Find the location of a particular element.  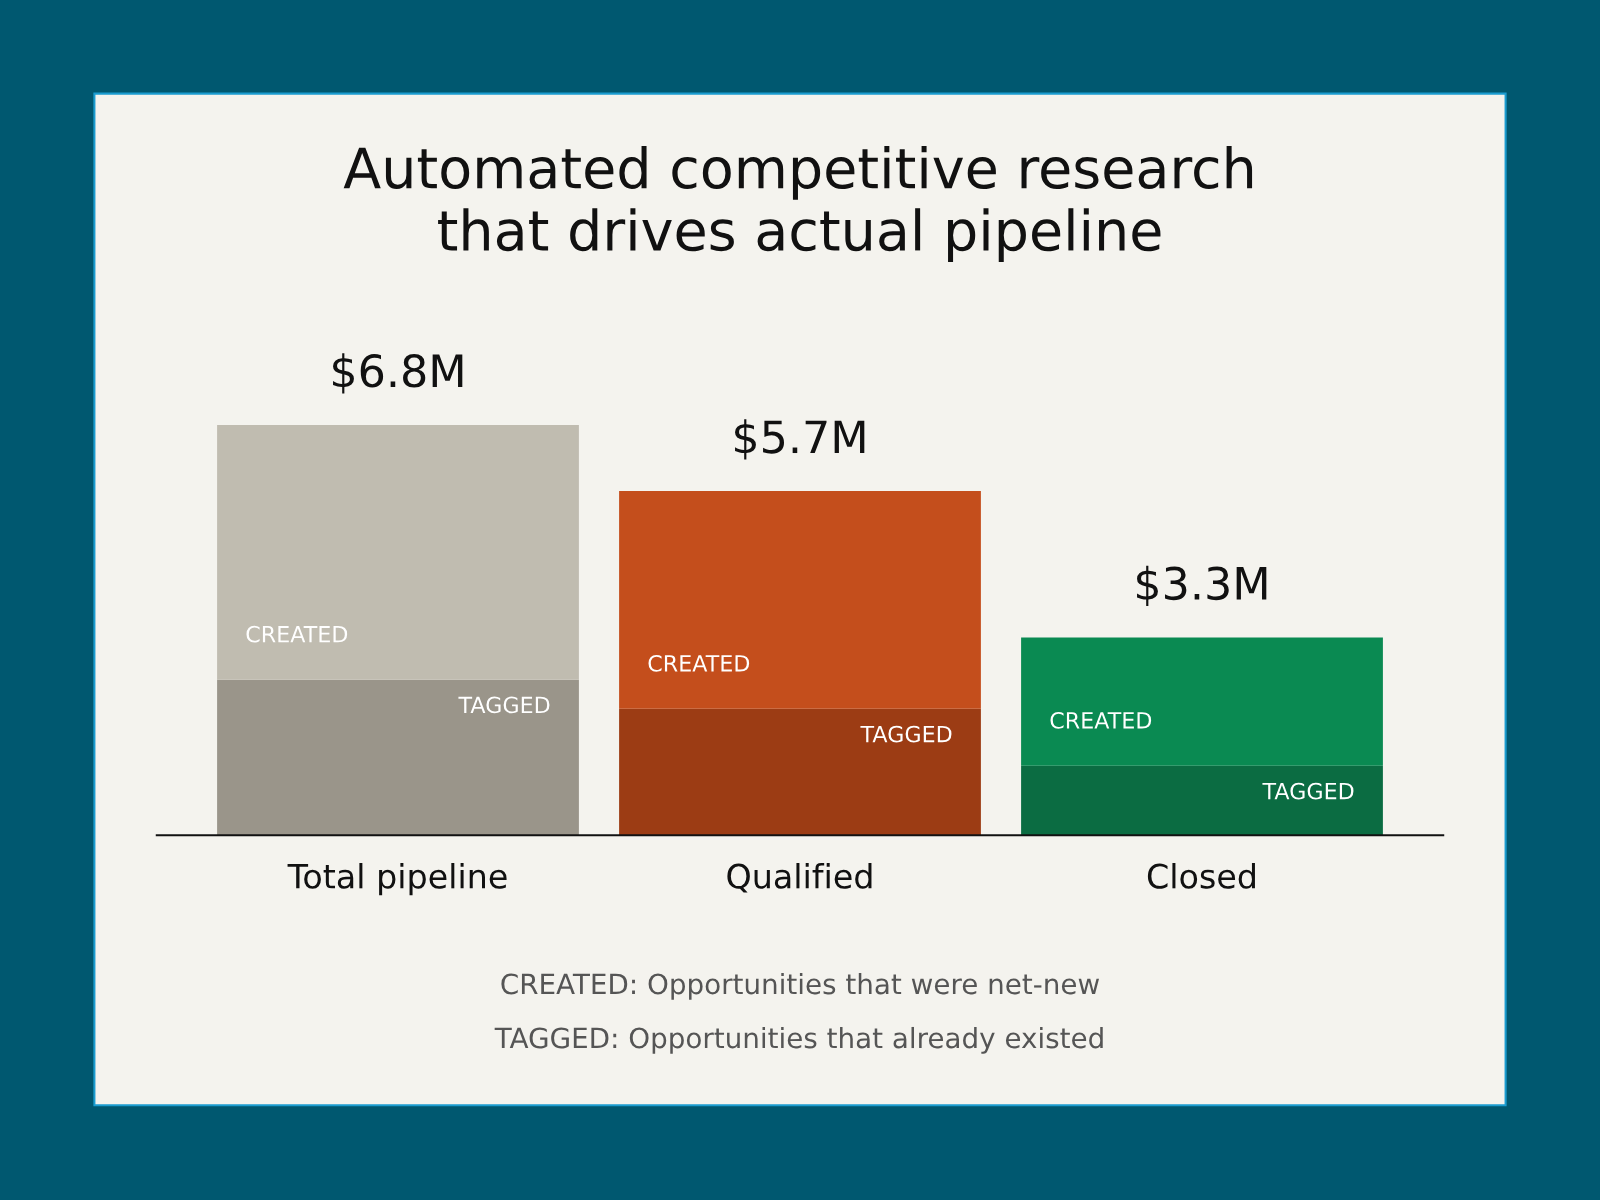

series-label: TAGGED is located at coordinates (906, 734).